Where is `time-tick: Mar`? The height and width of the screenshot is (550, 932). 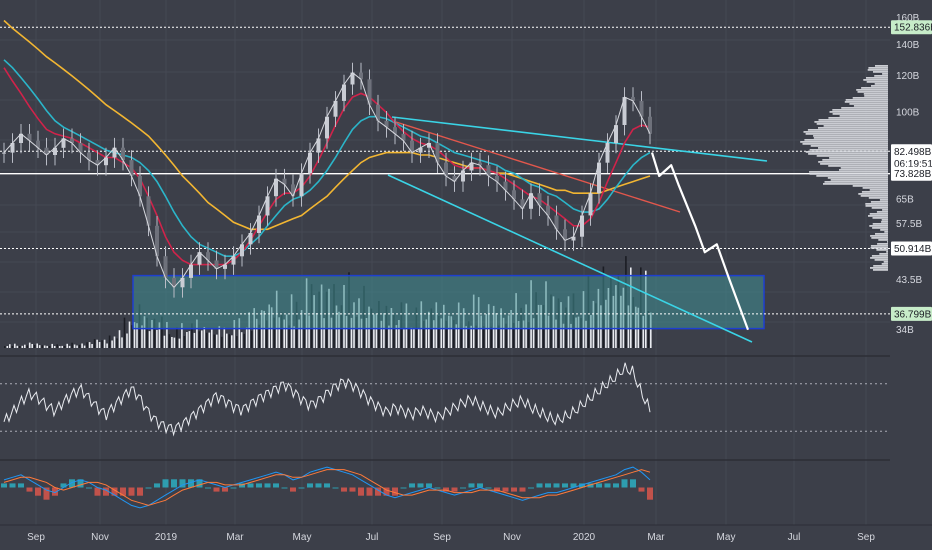
time-tick: Mar is located at coordinates (656, 537).